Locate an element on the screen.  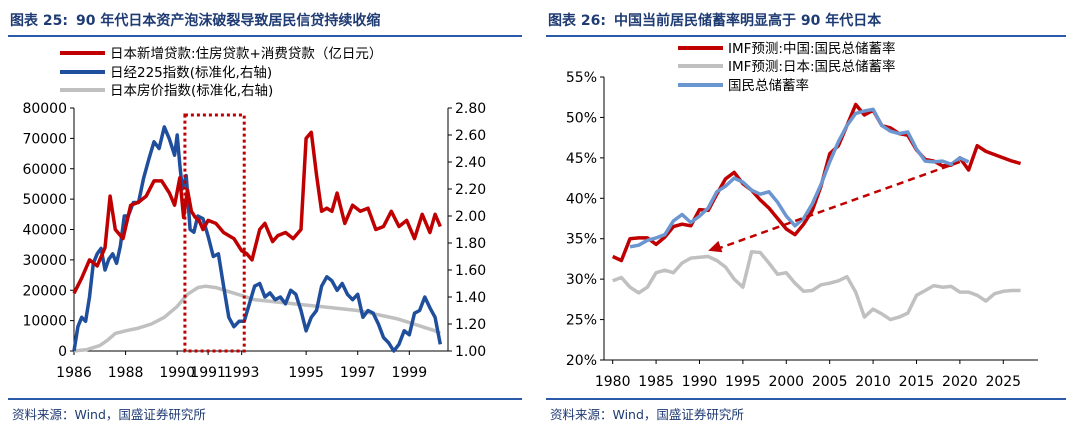
y-left-tick-label: 60000 is located at coordinates (44, 170).